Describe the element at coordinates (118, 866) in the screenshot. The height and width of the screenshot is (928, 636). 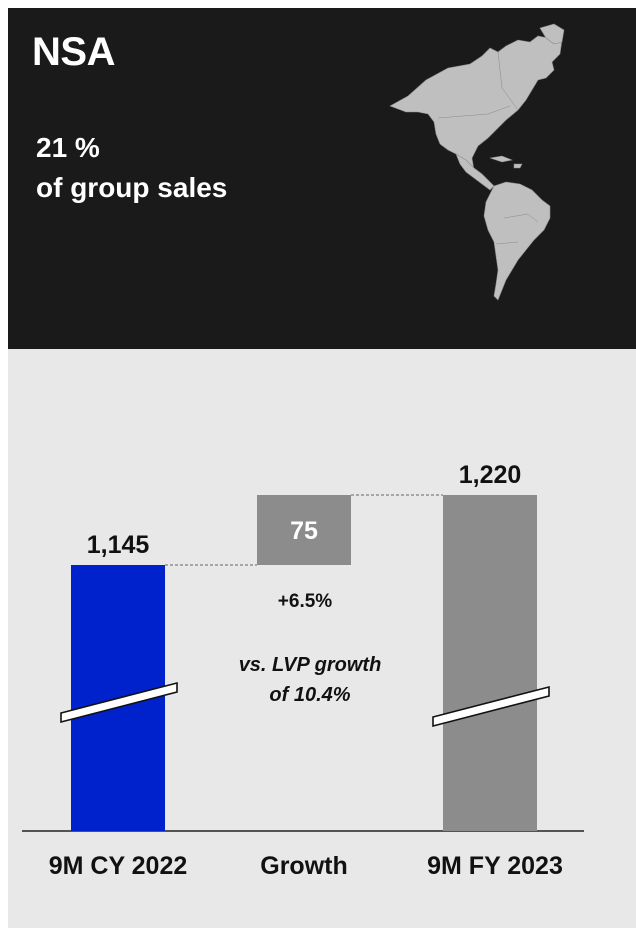
I see `category-label-9m-cy-2022: 9M CY 2022` at that location.